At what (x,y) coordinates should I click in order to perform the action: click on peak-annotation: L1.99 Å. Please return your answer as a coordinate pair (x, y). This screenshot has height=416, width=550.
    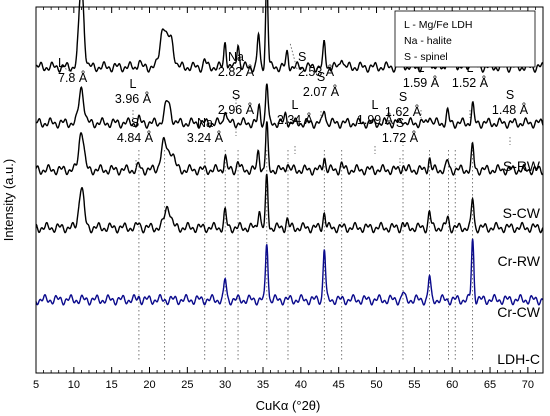
    Looking at the image, I should click on (375, 126).